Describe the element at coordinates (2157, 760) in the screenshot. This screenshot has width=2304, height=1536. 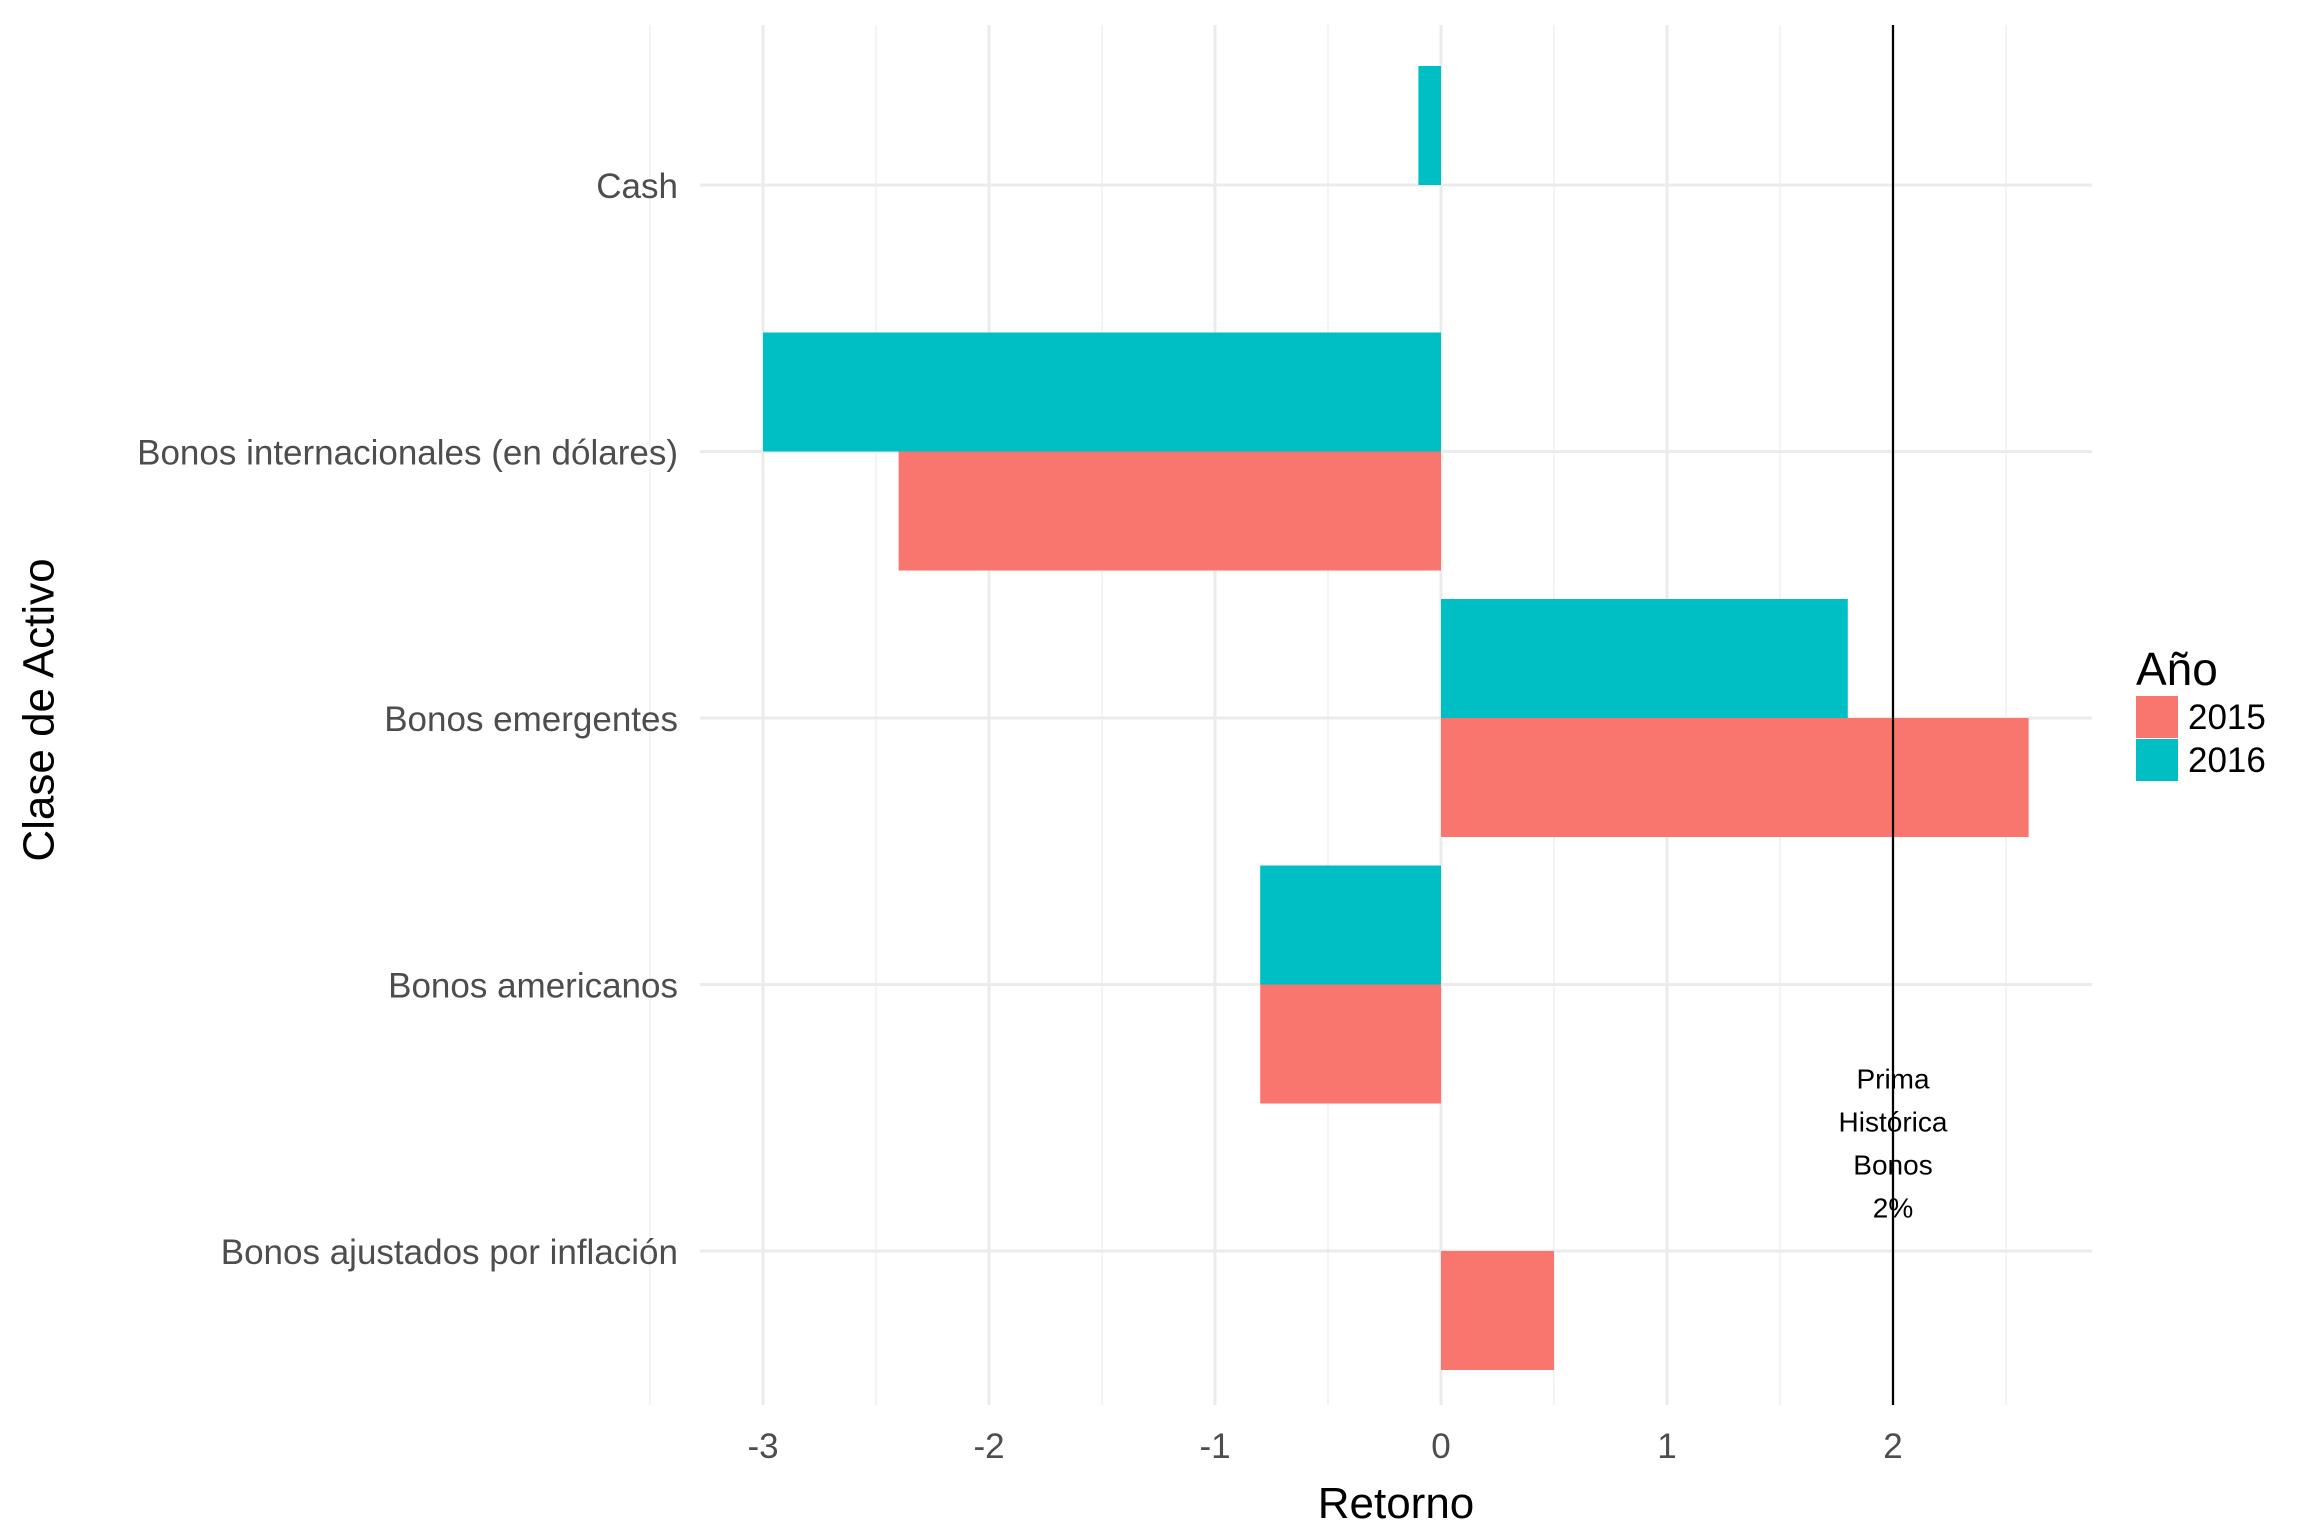
I see `legend-swatch-2016` at that location.